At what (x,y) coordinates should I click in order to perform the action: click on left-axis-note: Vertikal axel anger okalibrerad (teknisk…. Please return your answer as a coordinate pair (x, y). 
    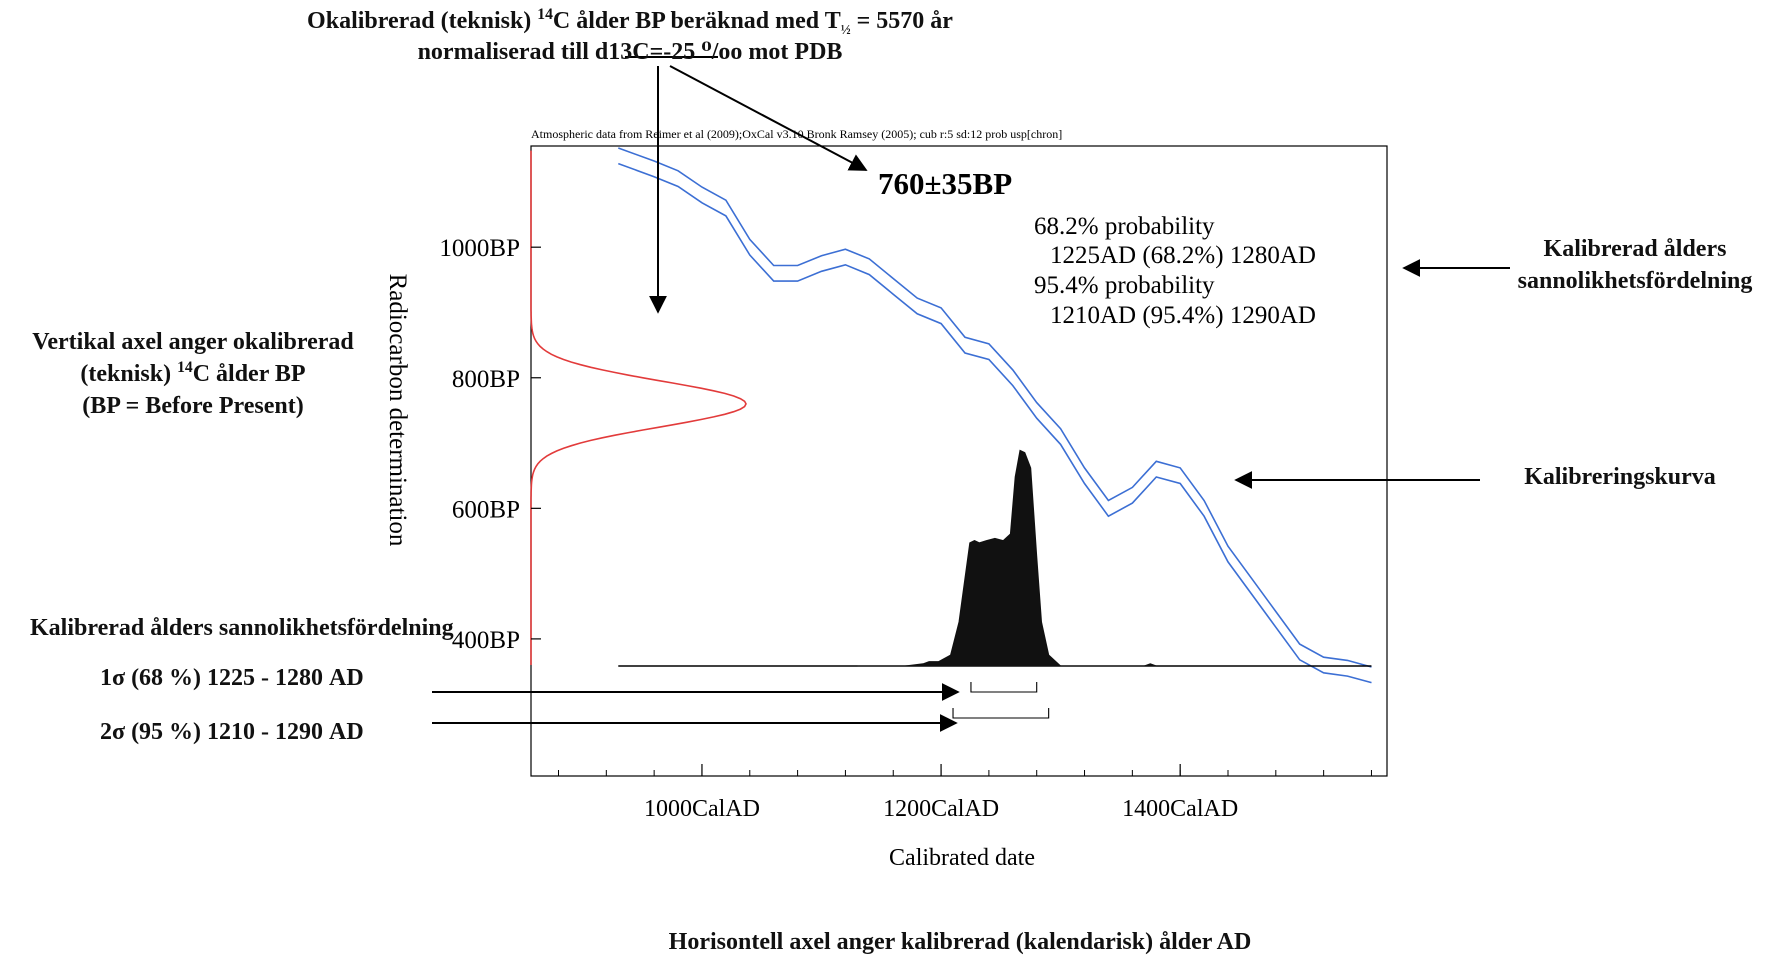
    Looking at the image, I should click on (193, 374).